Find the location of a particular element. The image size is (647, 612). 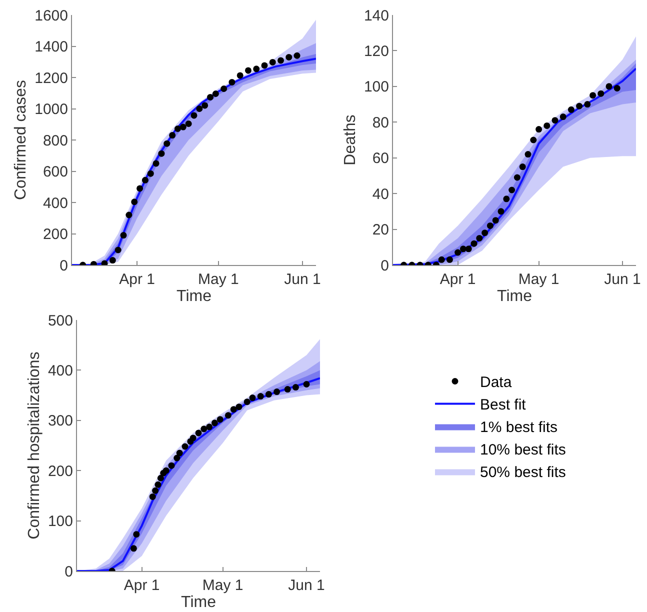

y-tick-label: 60 is located at coordinates (380, 159).